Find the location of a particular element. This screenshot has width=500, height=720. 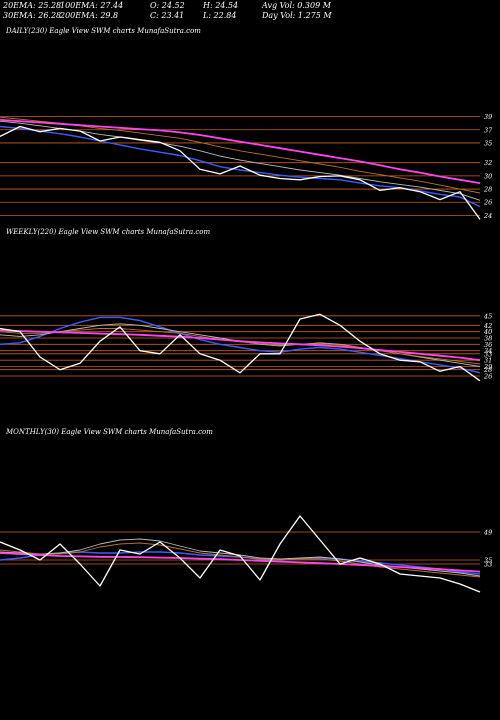

y-tick-label: 39 is located at coordinates (488, 117).